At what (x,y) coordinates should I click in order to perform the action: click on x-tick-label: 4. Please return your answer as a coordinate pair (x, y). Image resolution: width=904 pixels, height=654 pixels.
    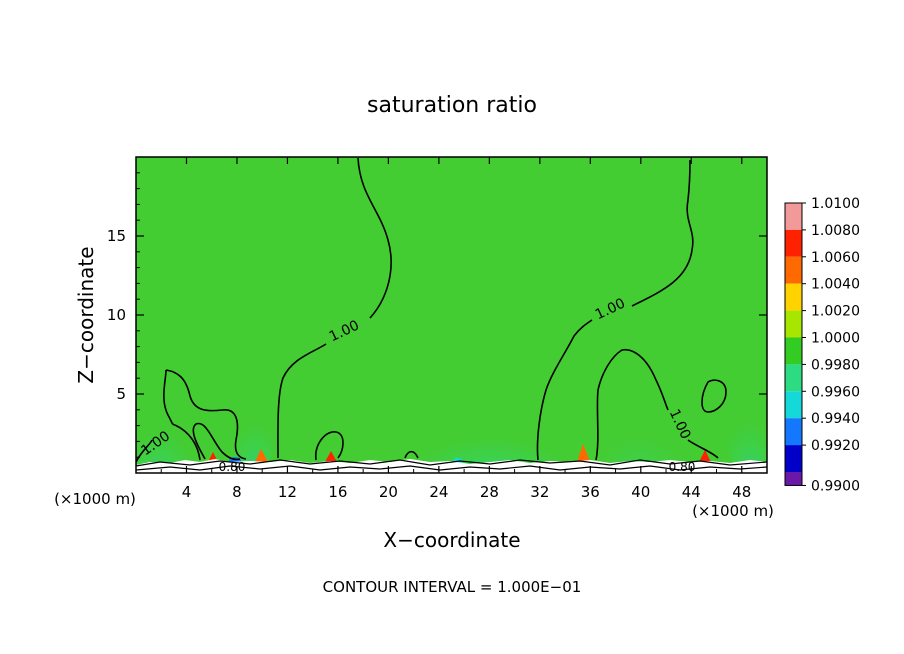
    Looking at the image, I should click on (187, 492).